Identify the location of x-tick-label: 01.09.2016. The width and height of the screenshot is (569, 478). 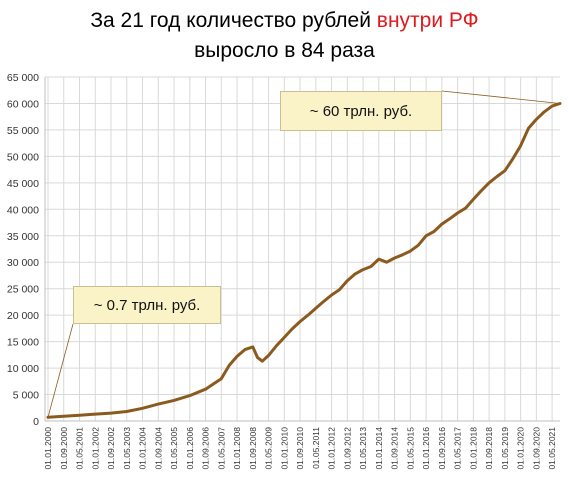
(442, 448).